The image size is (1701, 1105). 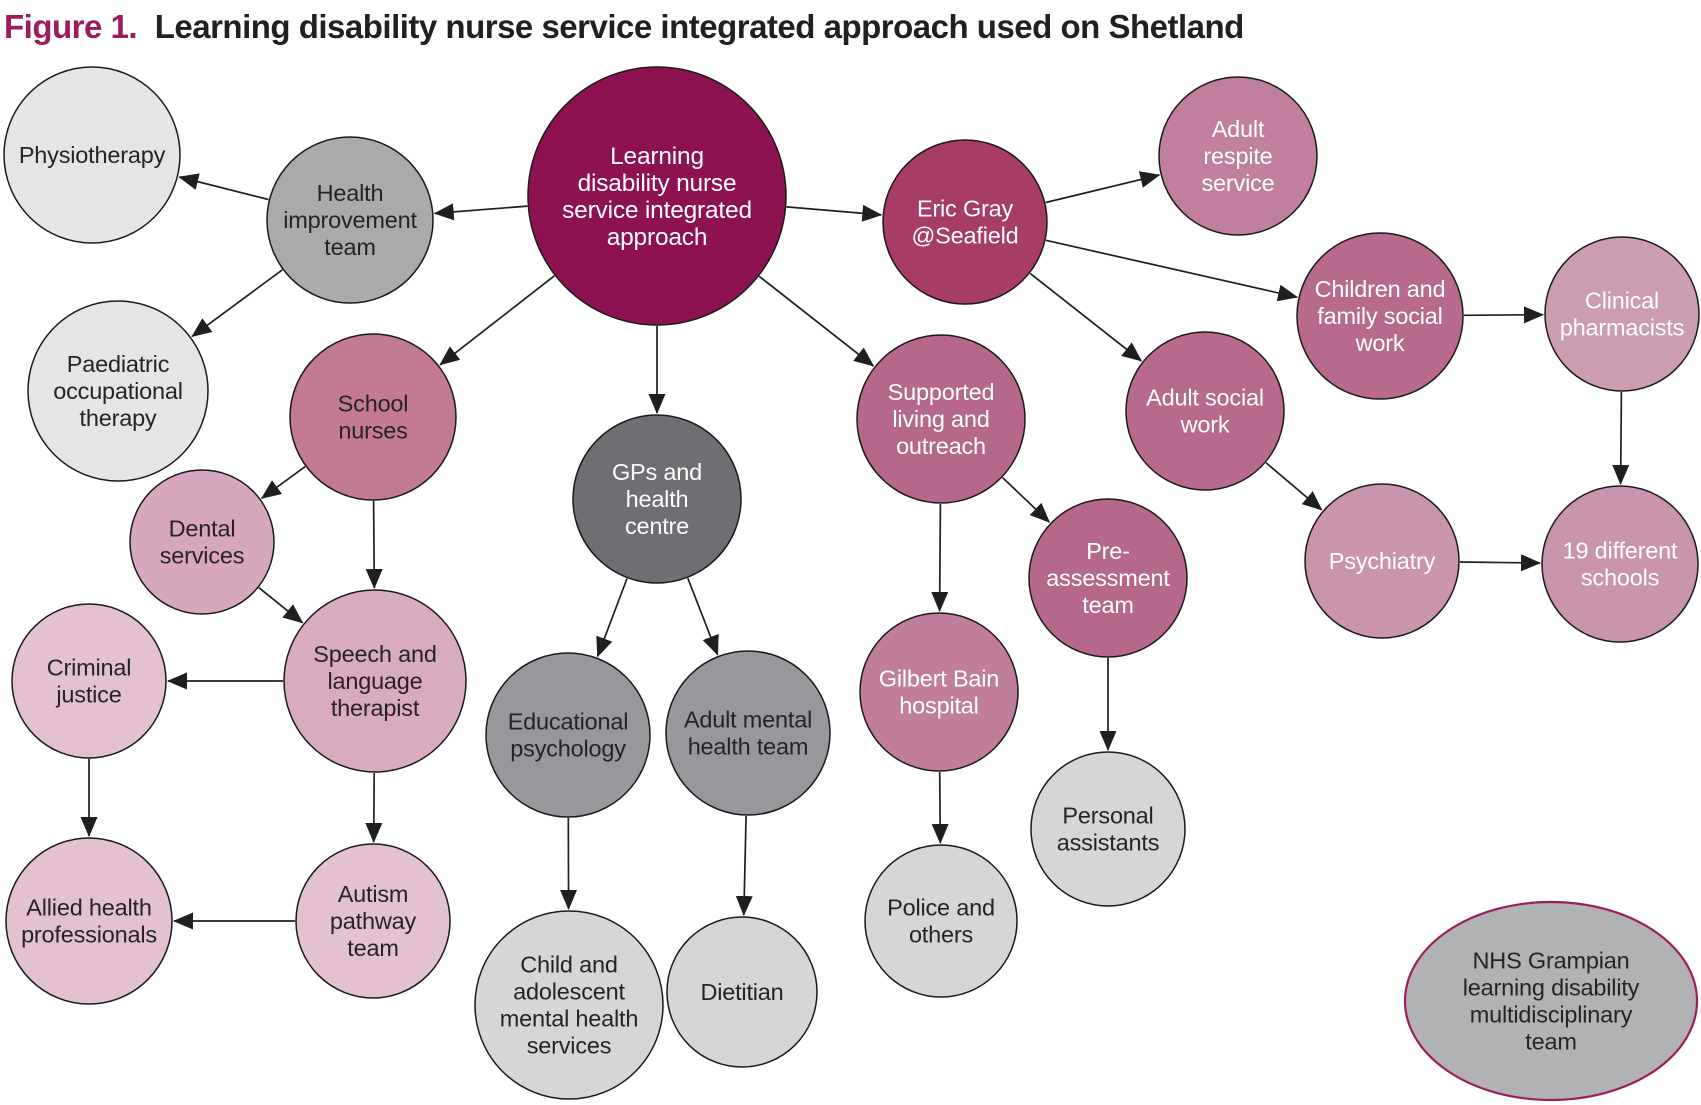 I want to click on node-shape-gps, so click(x=657, y=499).